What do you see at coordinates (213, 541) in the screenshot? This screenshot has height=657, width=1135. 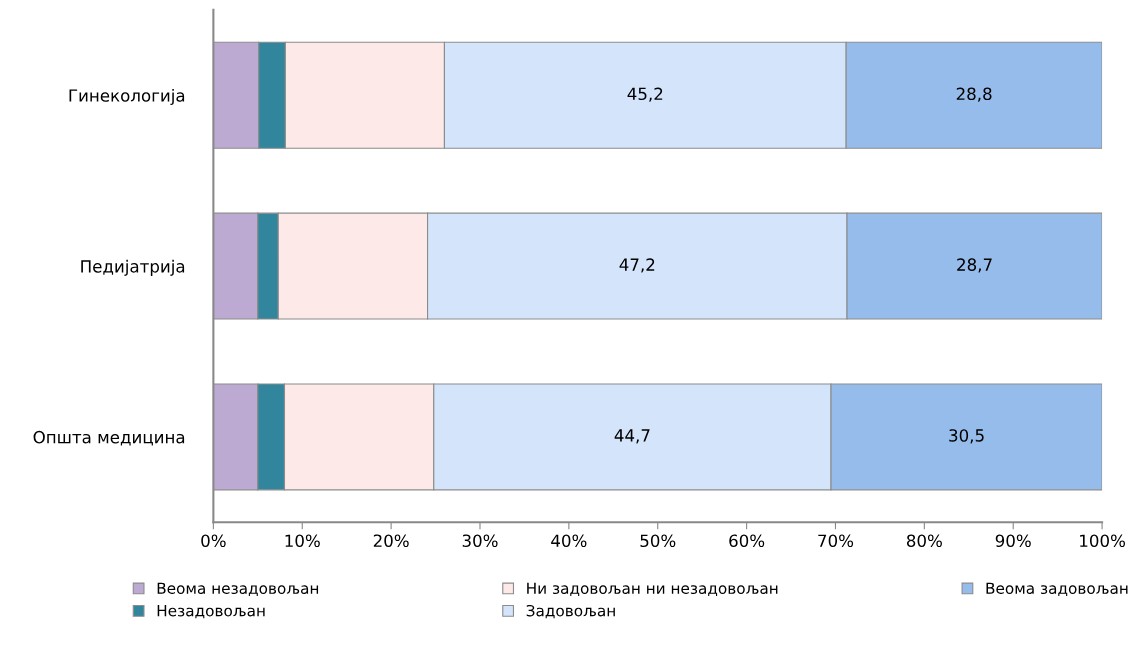 I see `x-tick-label: 0%` at bounding box center [213, 541].